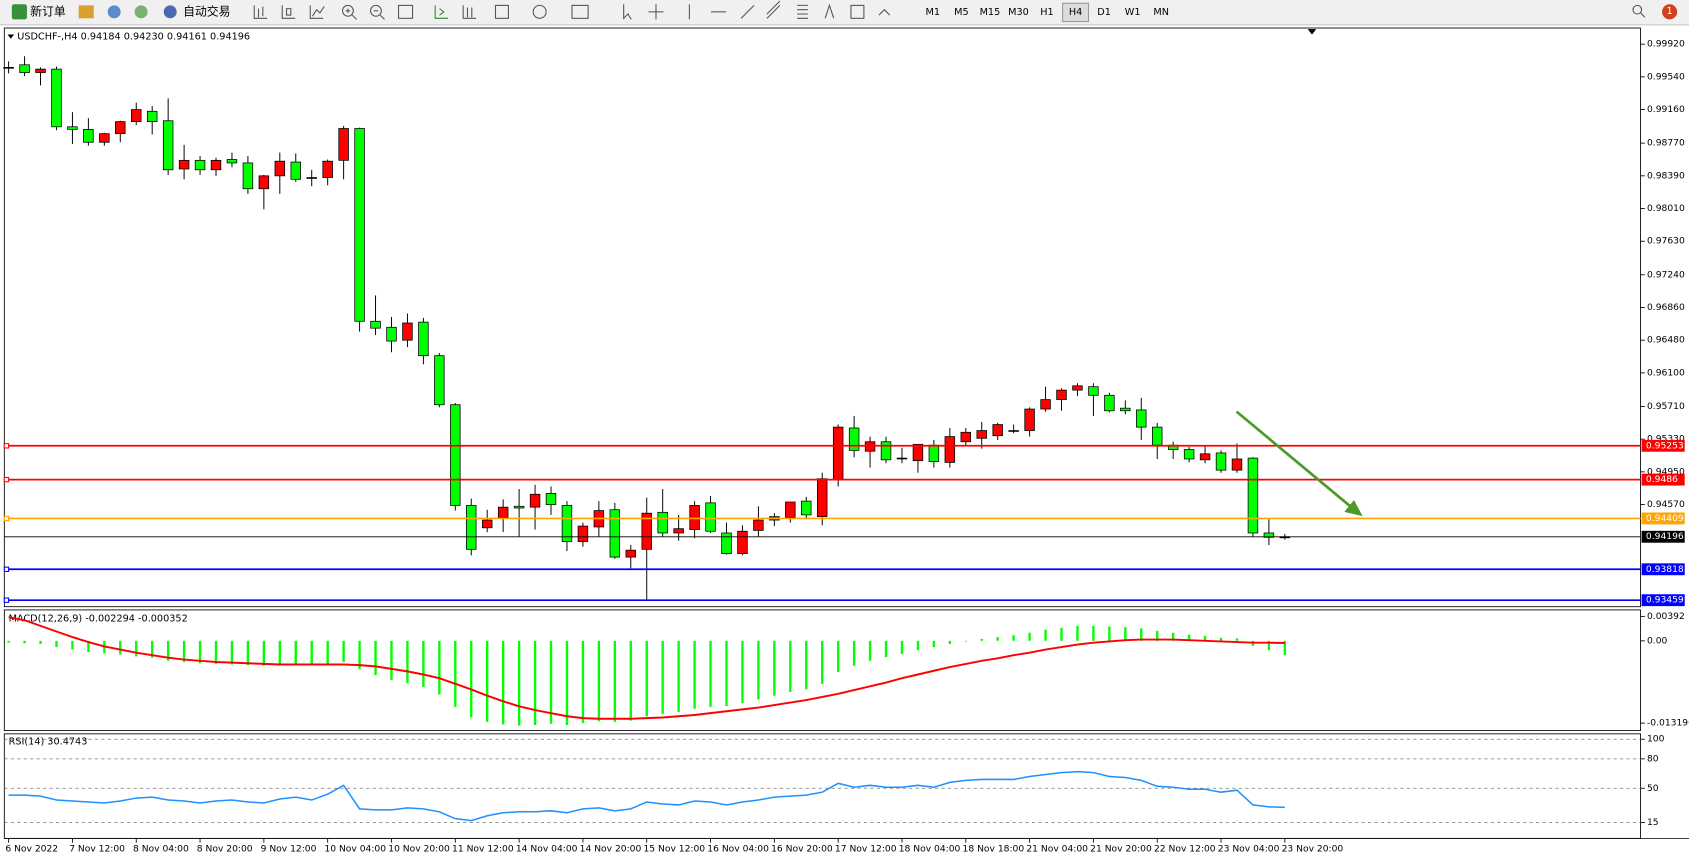 The width and height of the screenshot is (1689, 861). Describe the element at coordinates (31, 850) in the screenshot. I see `x-tick-label: 6 Nov 2022` at that location.